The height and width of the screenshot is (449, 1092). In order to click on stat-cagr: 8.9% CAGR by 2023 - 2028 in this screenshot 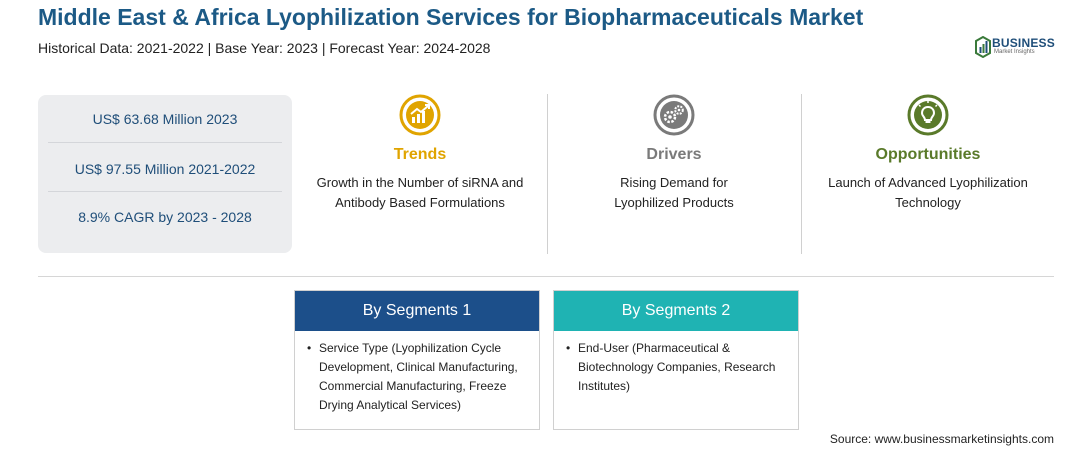, I will do `click(165, 217)`.